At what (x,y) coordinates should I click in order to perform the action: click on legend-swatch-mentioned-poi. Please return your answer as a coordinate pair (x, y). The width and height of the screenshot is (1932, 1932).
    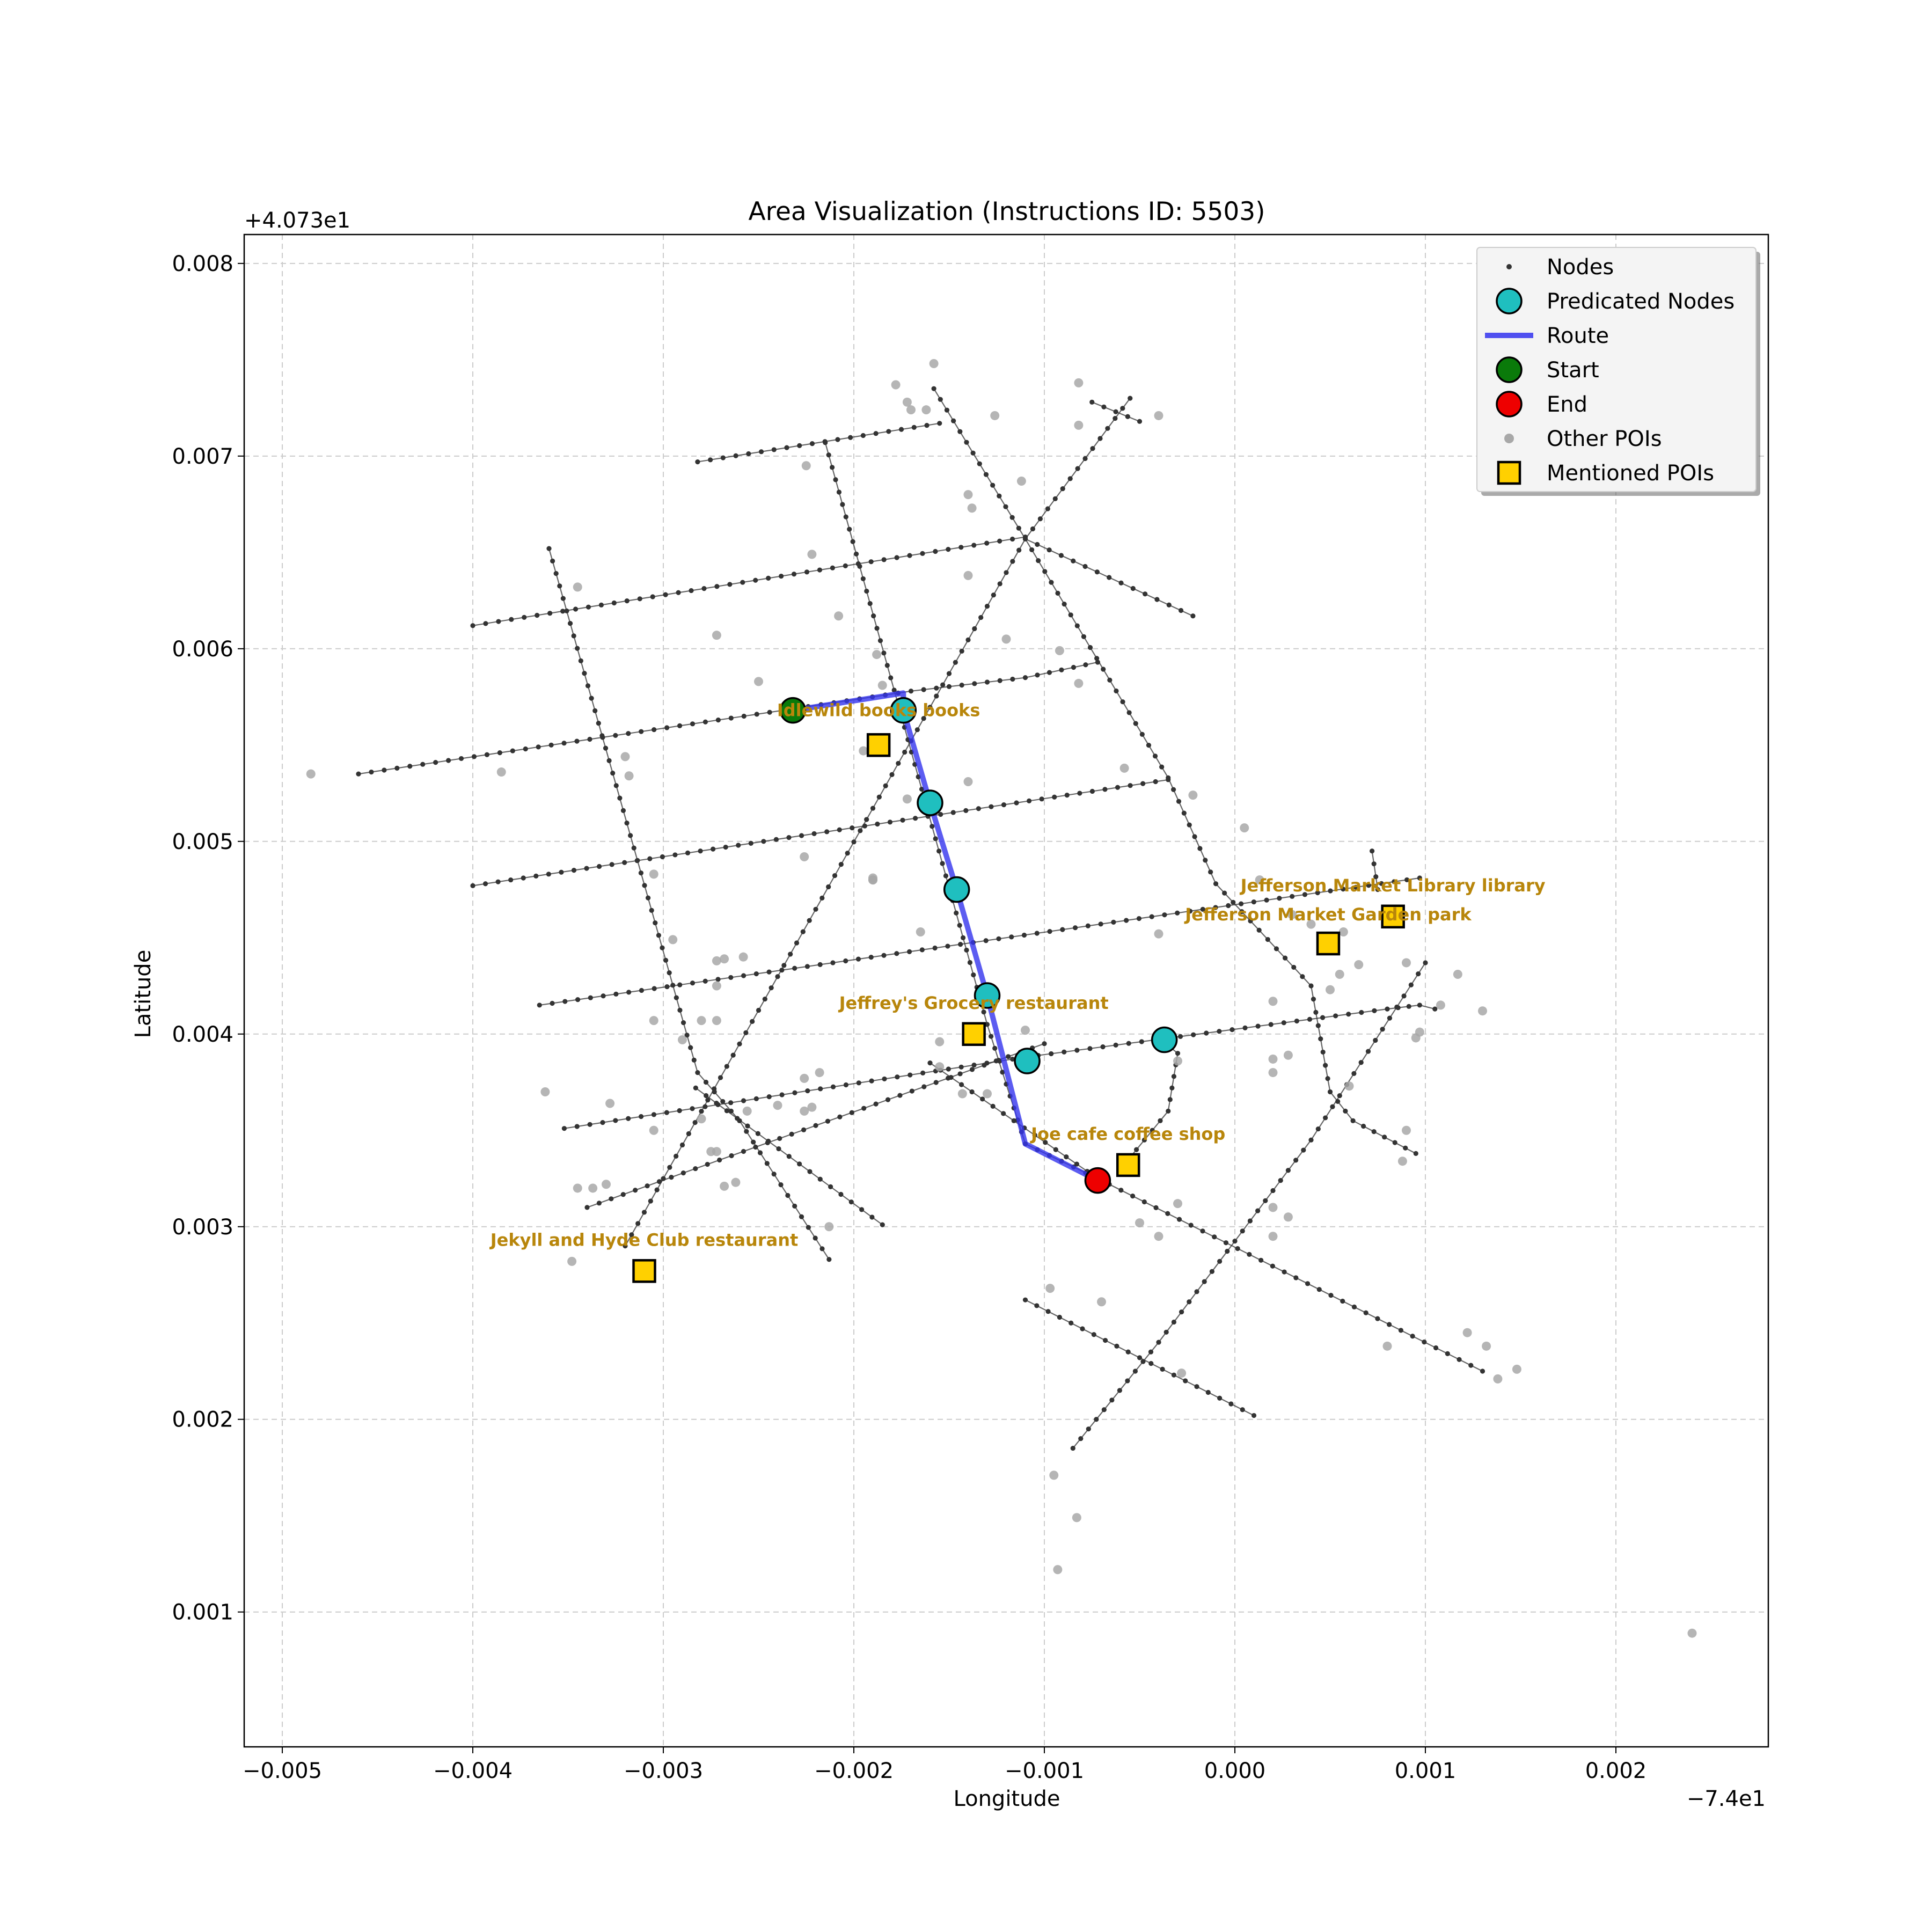
    Looking at the image, I should click on (1509, 472).